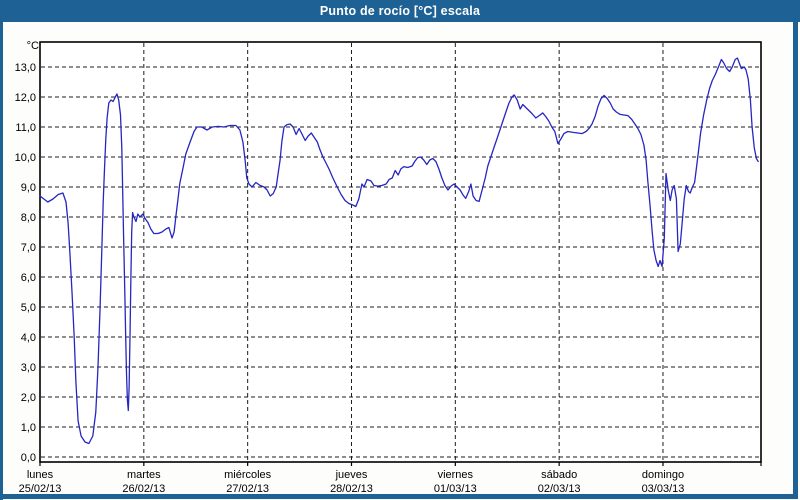 Image resolution: width=800 pixels, height=500 pixels. What do you see at coordinates (144, 475) in the screenshot?
I see `x-axis-day-label: martes` at bounding box center [144, 475].